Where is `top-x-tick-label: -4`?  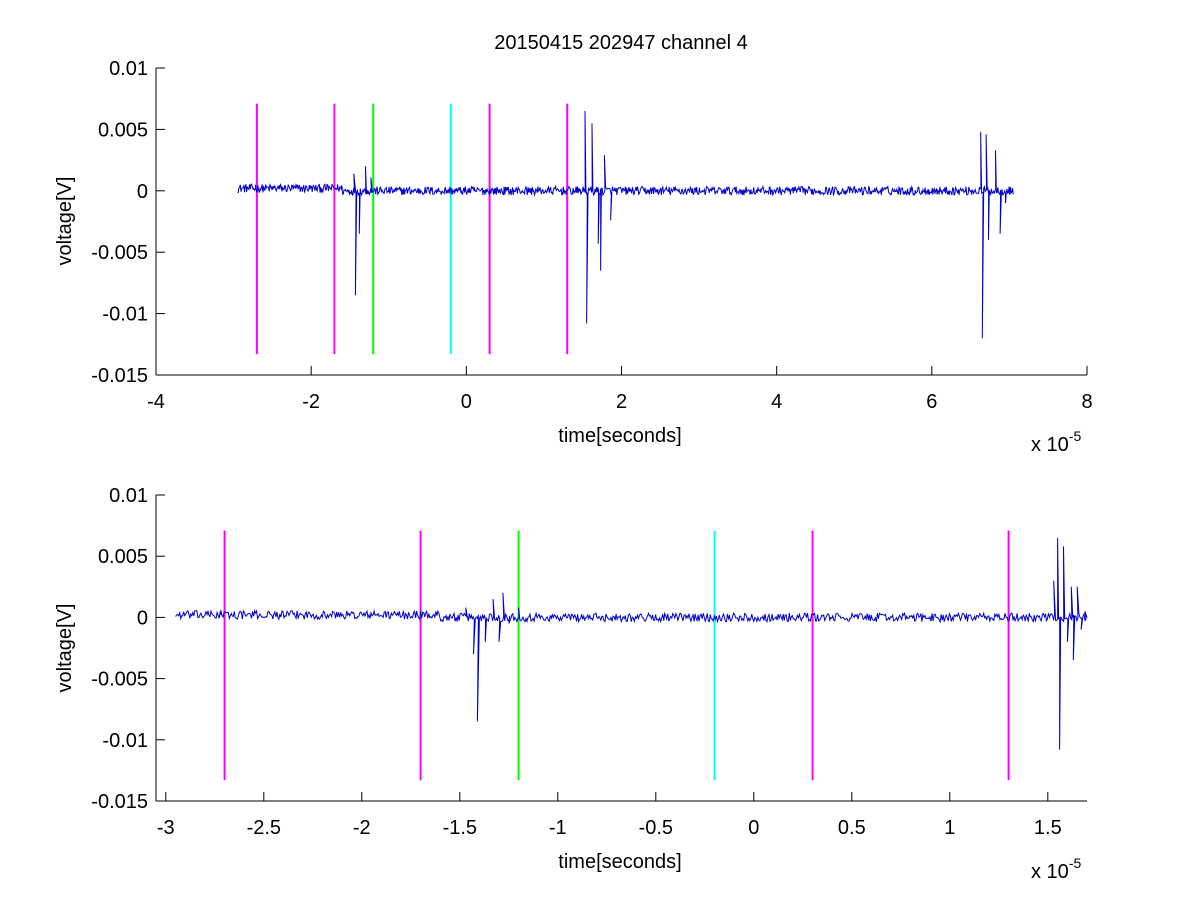 top-x-tick-label: -4 is located at coordinates (156, 402).